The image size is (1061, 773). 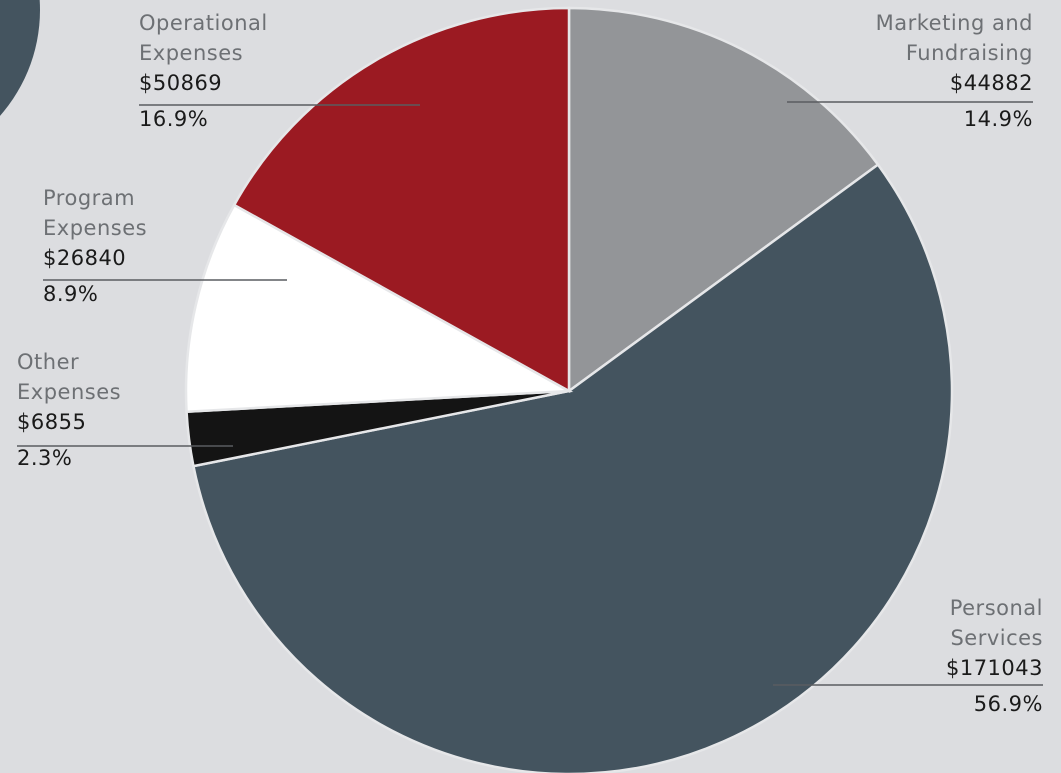 I want to click on percent-label: 16.9%, so click(x=174, y=119).